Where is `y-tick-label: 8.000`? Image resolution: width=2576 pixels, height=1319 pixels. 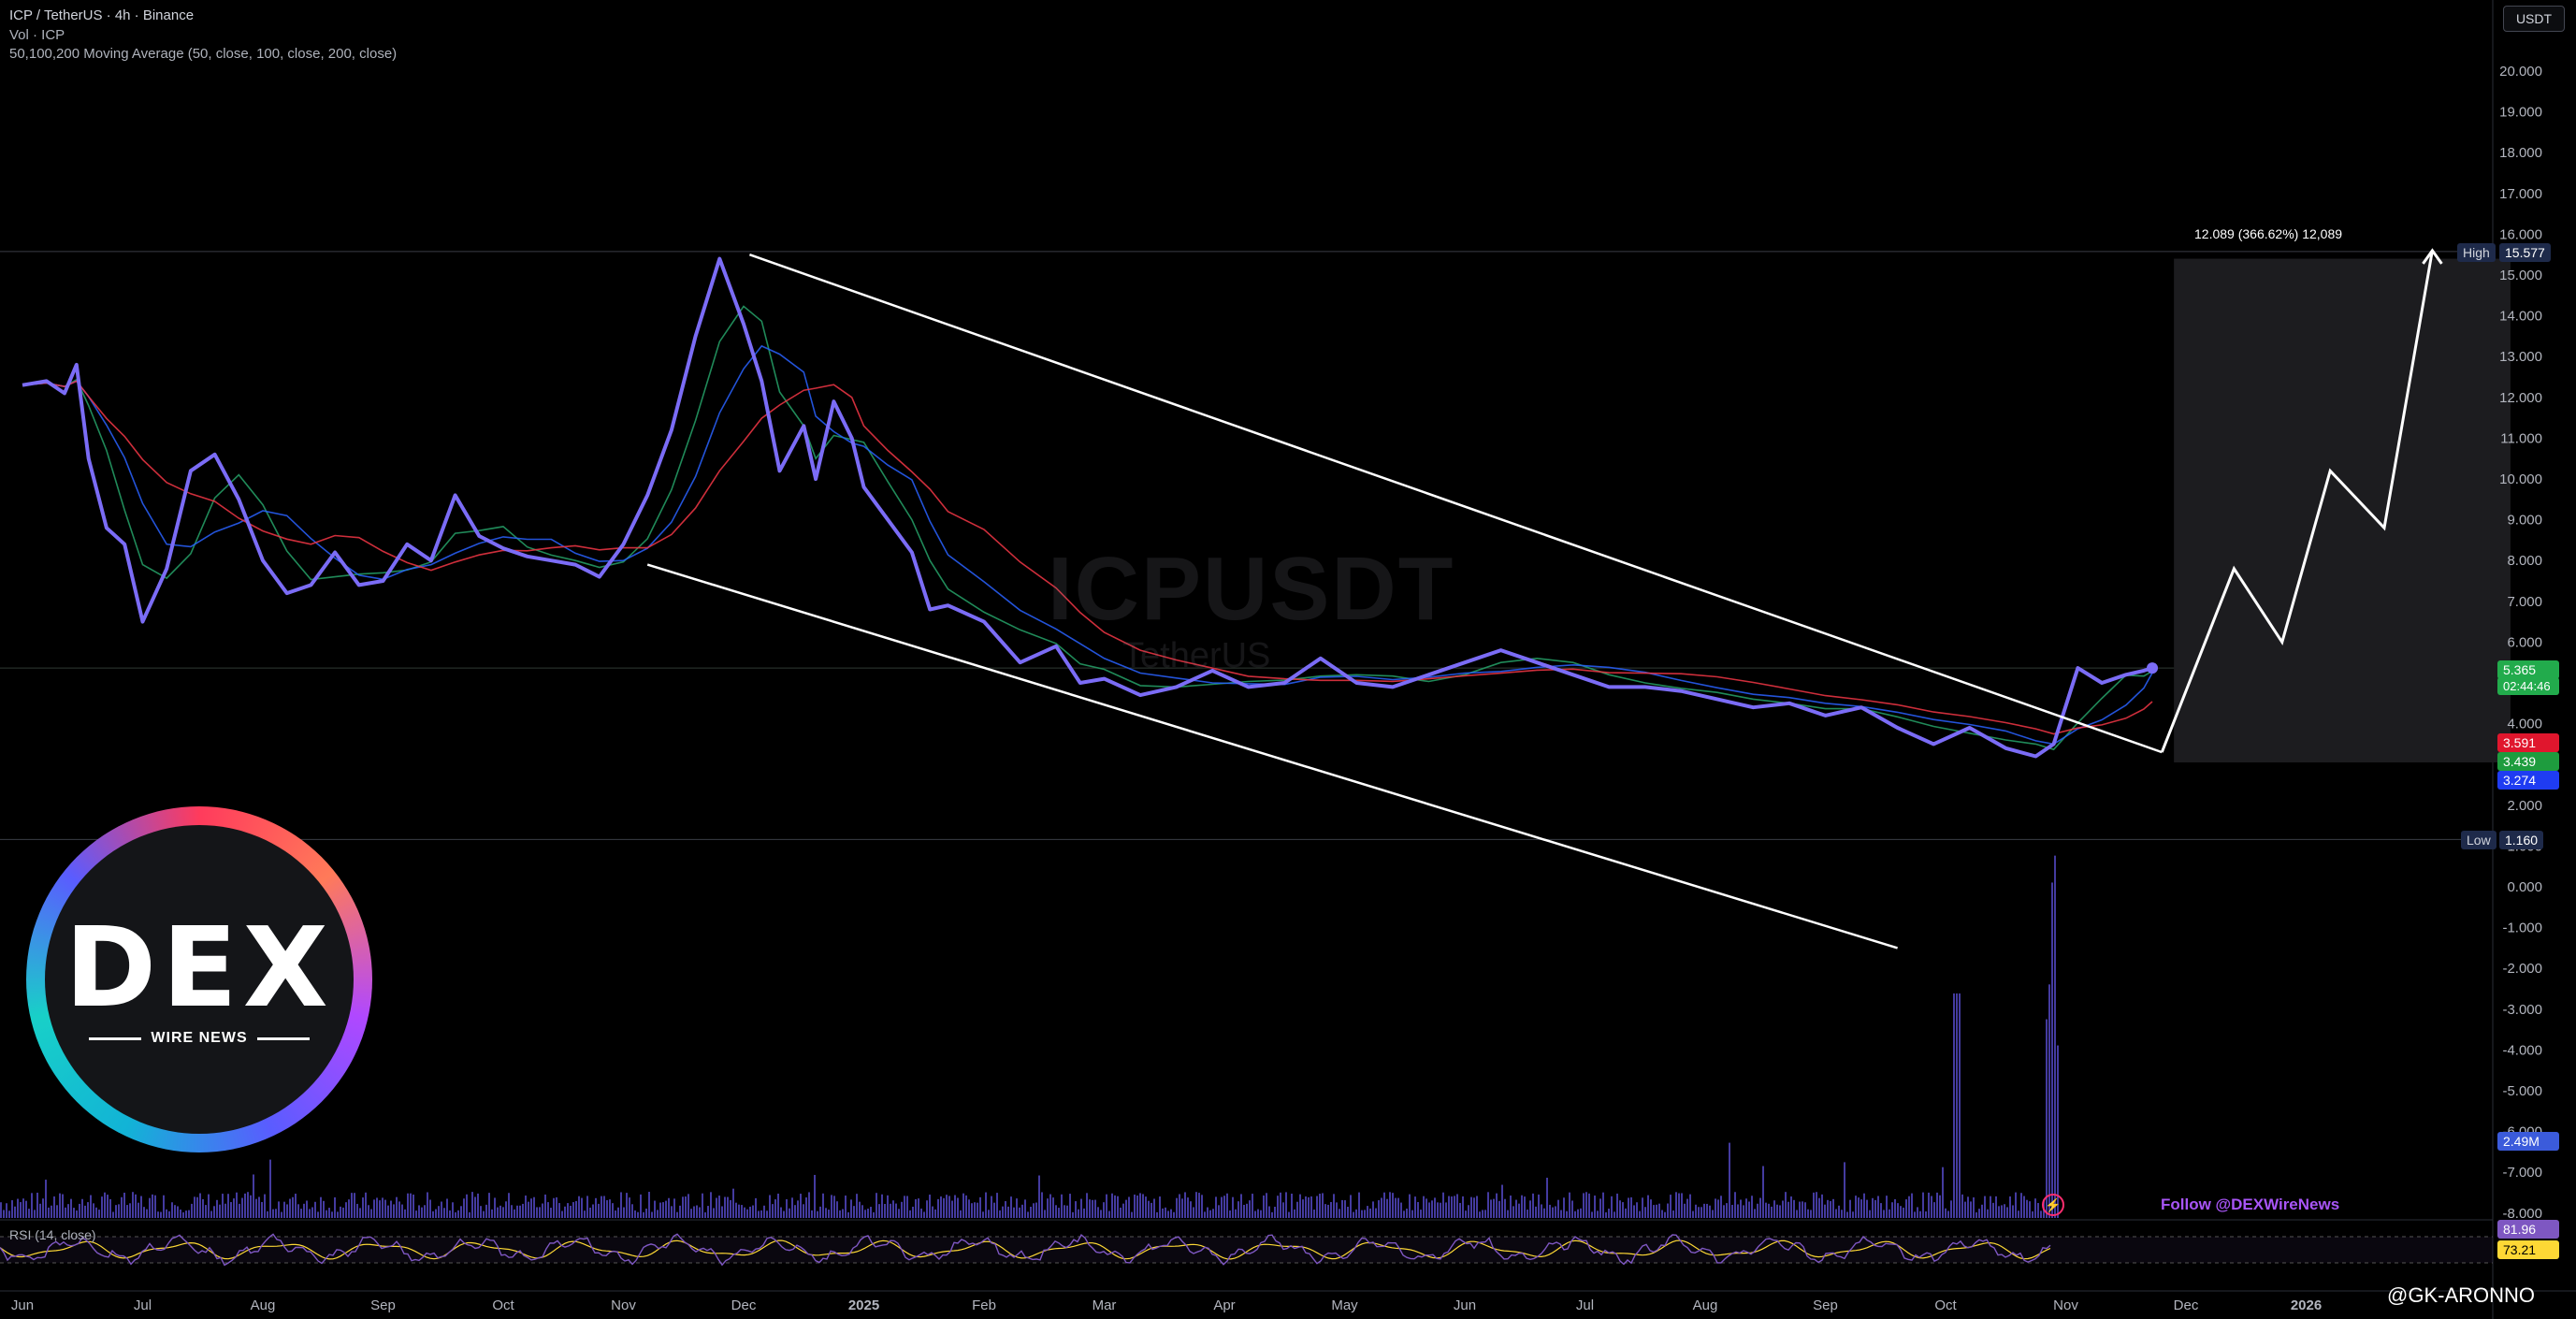
y-tick-label: 8.000 is located at coordinates (2524, 561).